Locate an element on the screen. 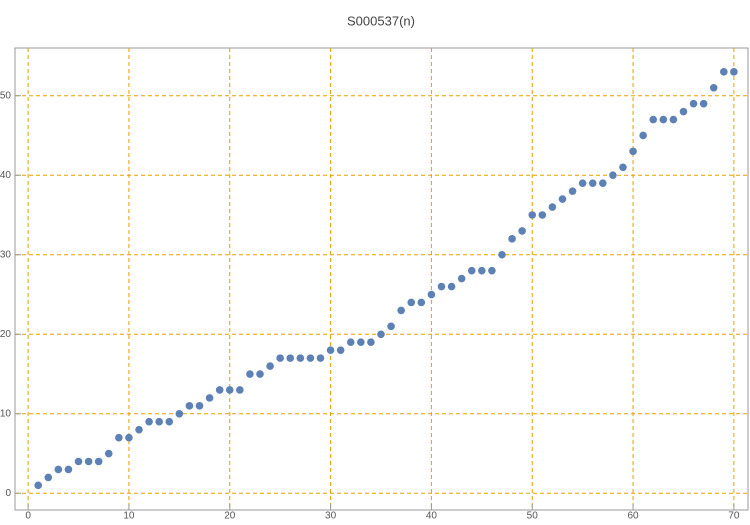  x-tick-label: 40 is located at coordinates (432, 515).